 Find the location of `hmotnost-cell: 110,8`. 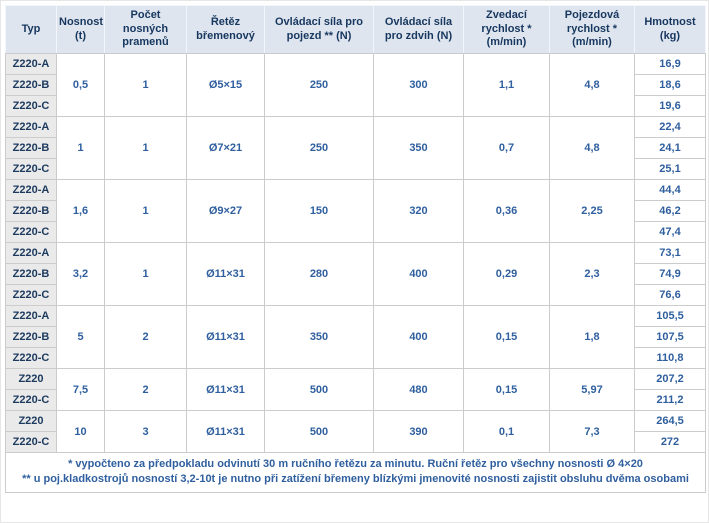

hmotnost-cell: 110,8 is located at coordinates (670, 358).